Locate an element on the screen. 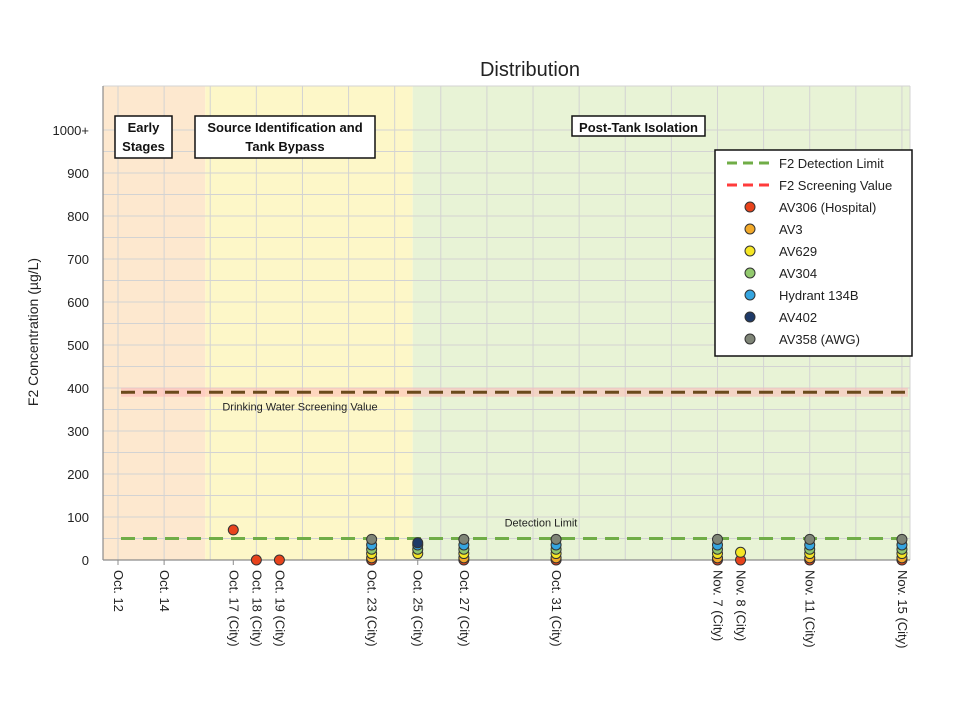 Image resolution: width=960 pixels, height=725 pixels. phase-label-1: Source Identification and is located at coordinates (284, 127).